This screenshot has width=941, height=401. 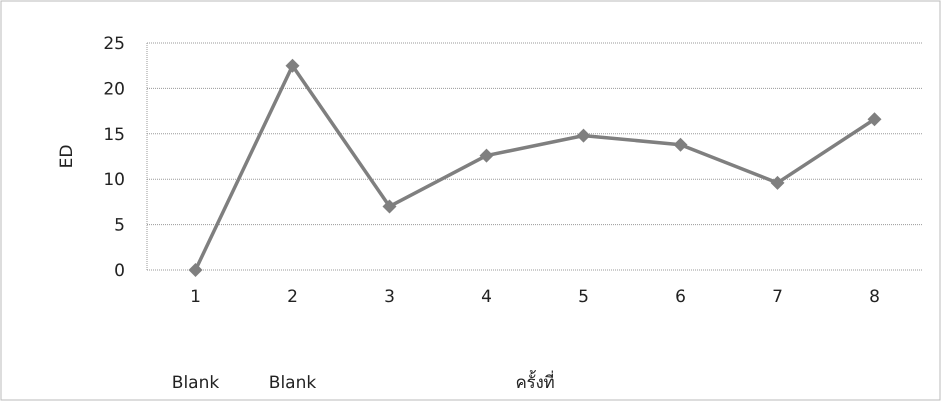 What do you see at coordinates (114, 180) in the screenshot?
I see `y-tick-label: 10` at bounding box center [114, 180].